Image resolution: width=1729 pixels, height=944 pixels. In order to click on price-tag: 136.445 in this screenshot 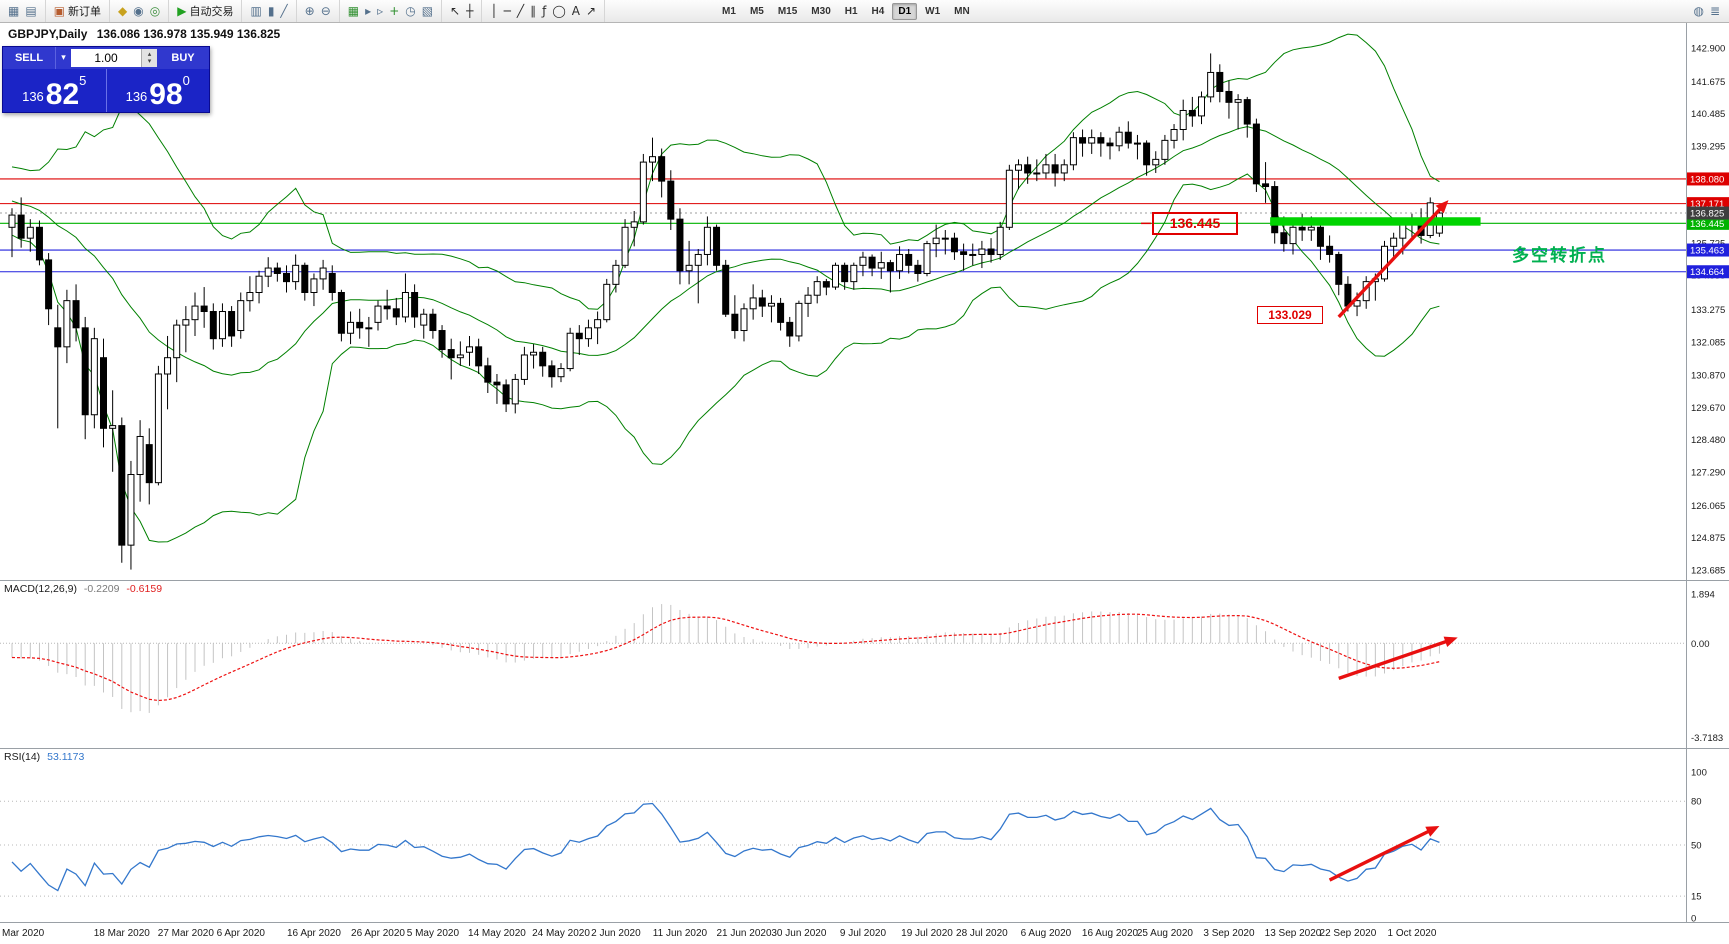, I will do `click(1708, 223)`.